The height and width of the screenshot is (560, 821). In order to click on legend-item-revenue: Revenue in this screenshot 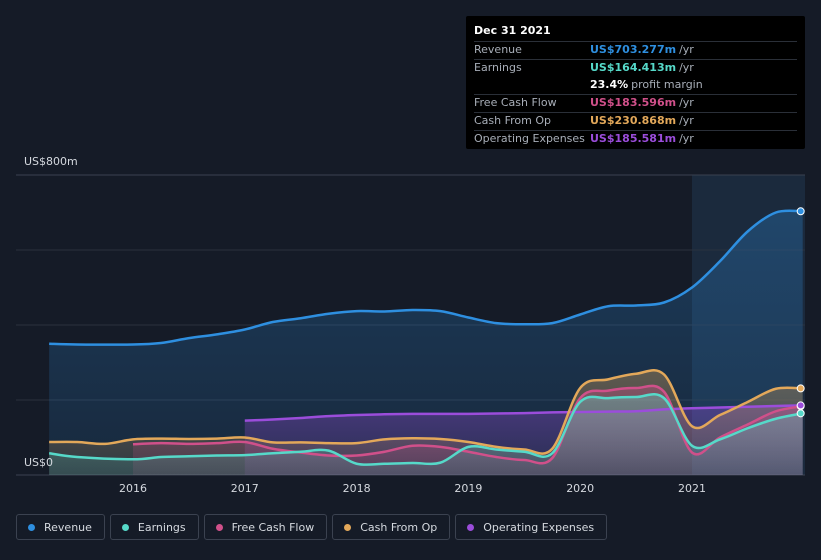, I will do `click(60, 527)`.